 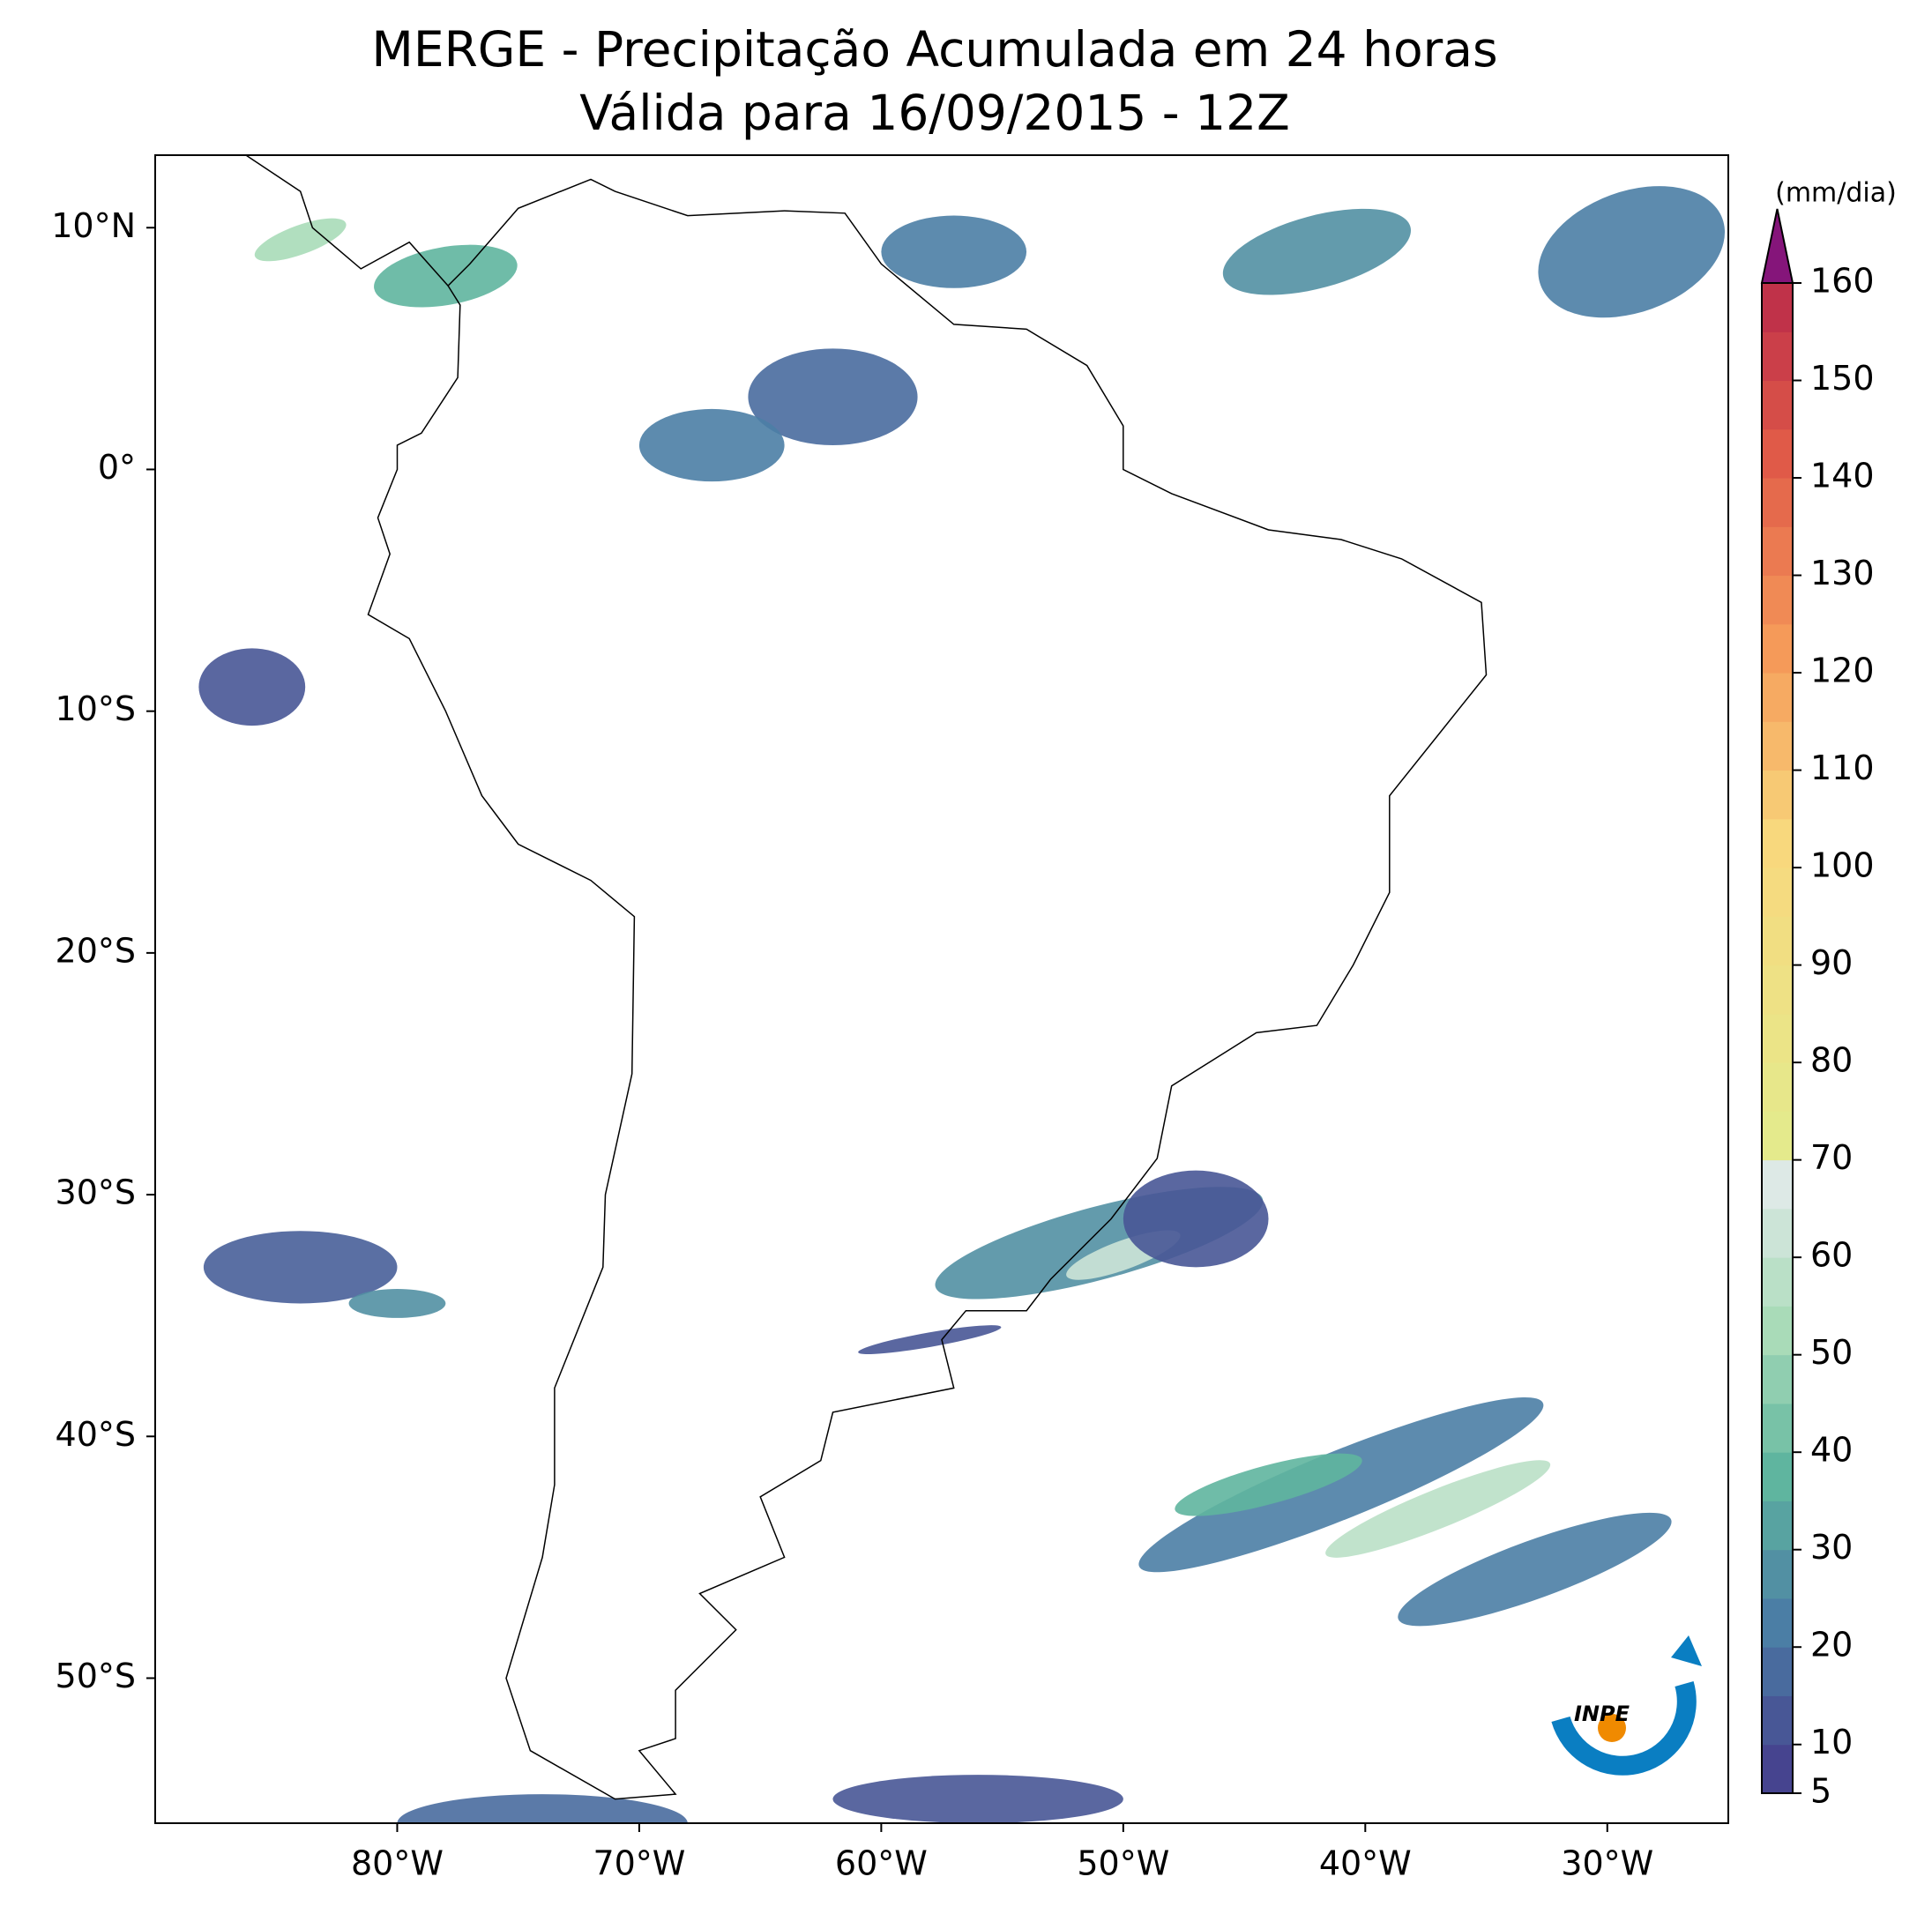 I want to click on y-tick-label: 0°, so click(x=117, y=467).